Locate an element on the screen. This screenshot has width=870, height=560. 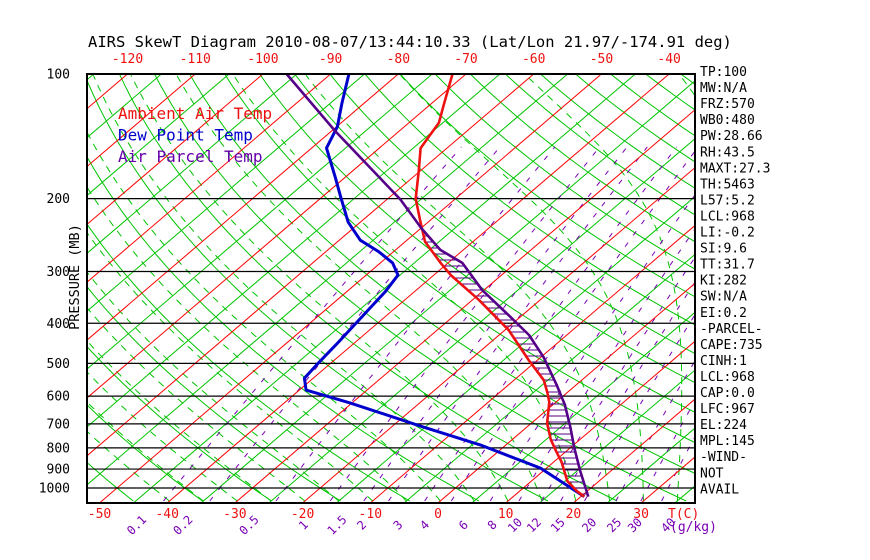
mixing-ratio-tick-label: 0.1 is located at coordinates (136, 525).